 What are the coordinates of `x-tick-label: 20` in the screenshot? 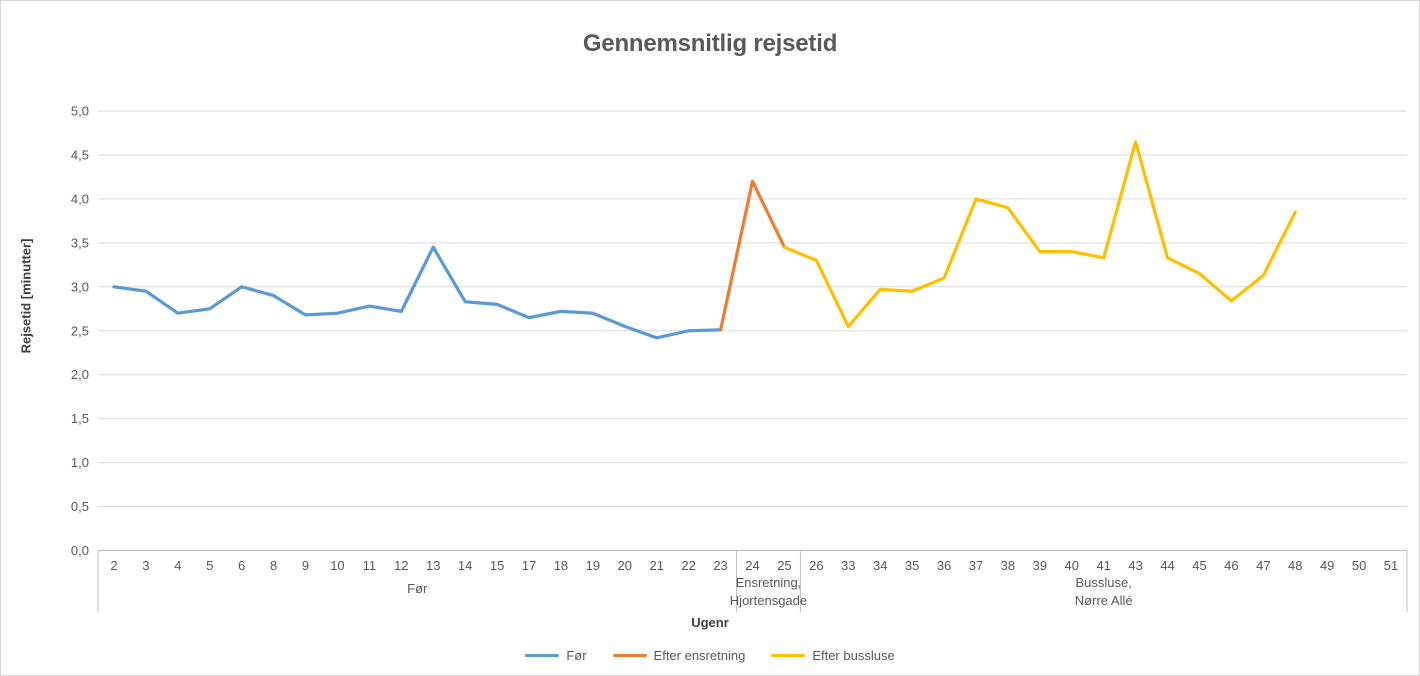 It's located at (625, 565).